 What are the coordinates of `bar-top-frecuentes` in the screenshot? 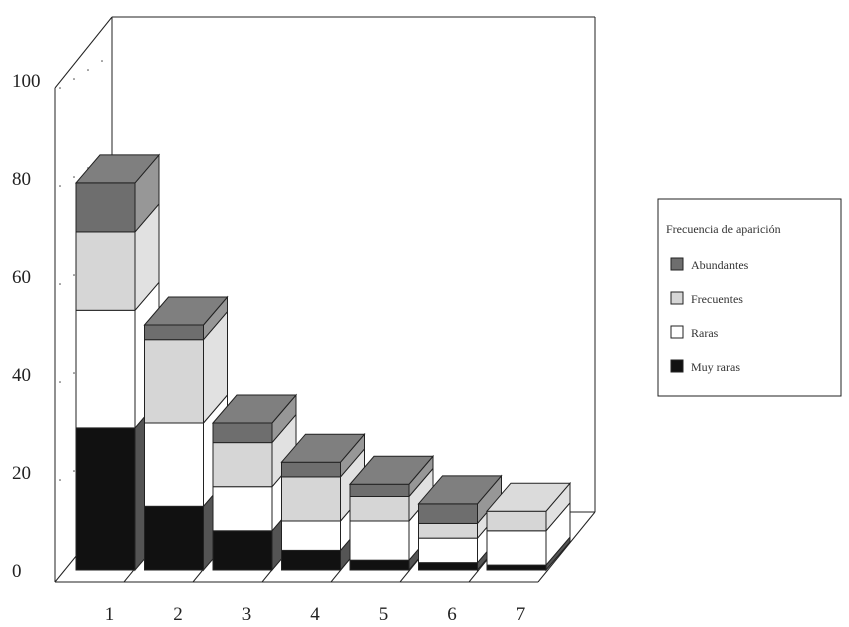 It's located at (528, 497).